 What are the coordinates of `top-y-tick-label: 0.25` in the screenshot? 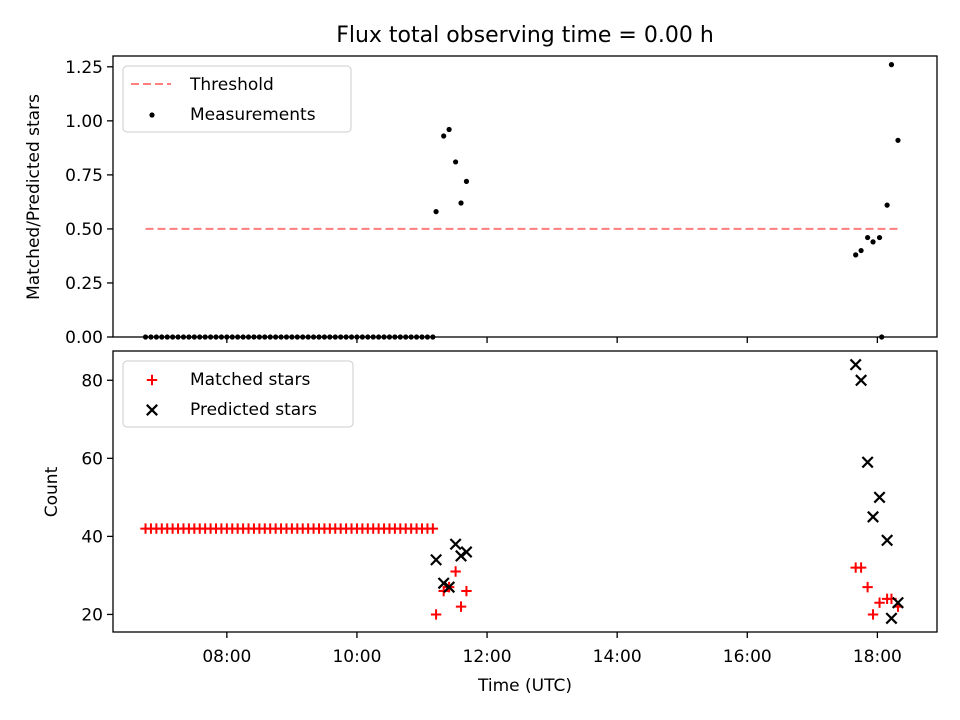 It's located at (84, 284).